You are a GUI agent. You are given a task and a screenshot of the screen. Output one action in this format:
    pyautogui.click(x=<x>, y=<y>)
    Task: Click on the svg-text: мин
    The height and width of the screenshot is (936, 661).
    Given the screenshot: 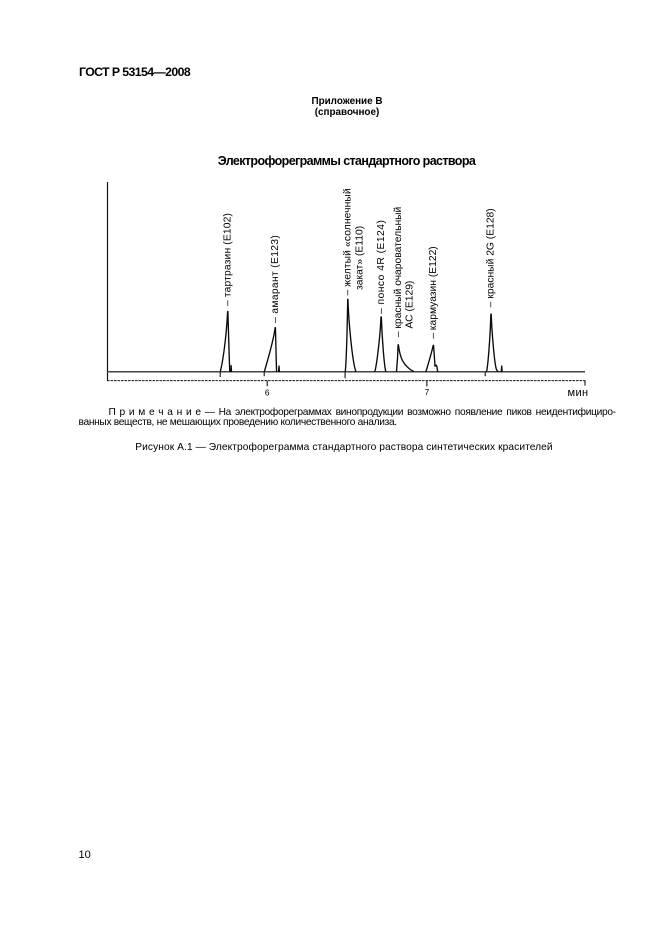 What is the action you would take?
    pyautogui.click(x=578, y=393)
    